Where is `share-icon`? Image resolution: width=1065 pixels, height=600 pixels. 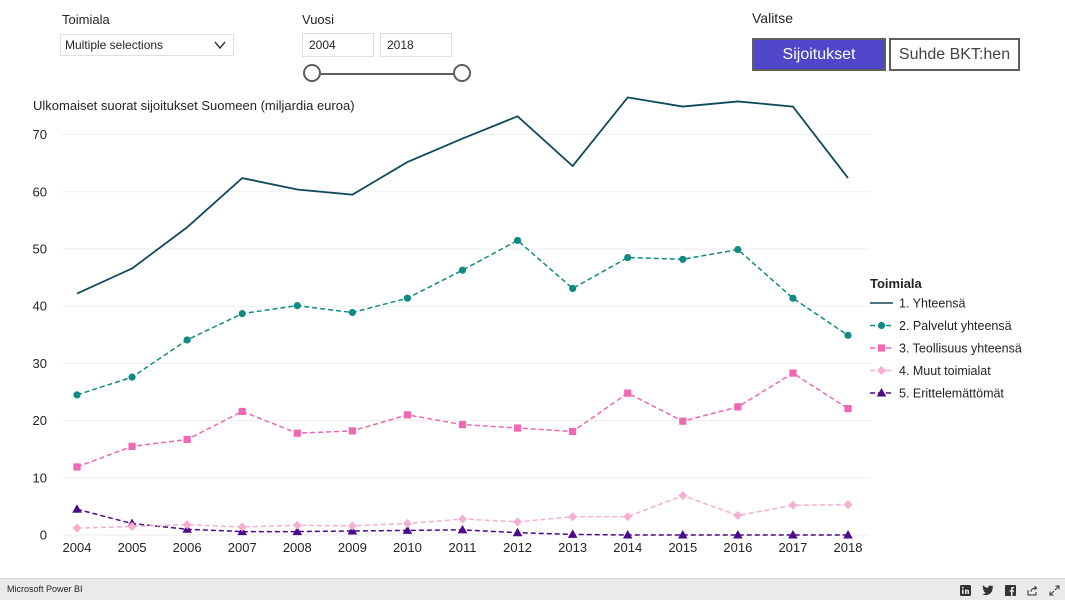 share-icon is located at coordinates (1032, 590).